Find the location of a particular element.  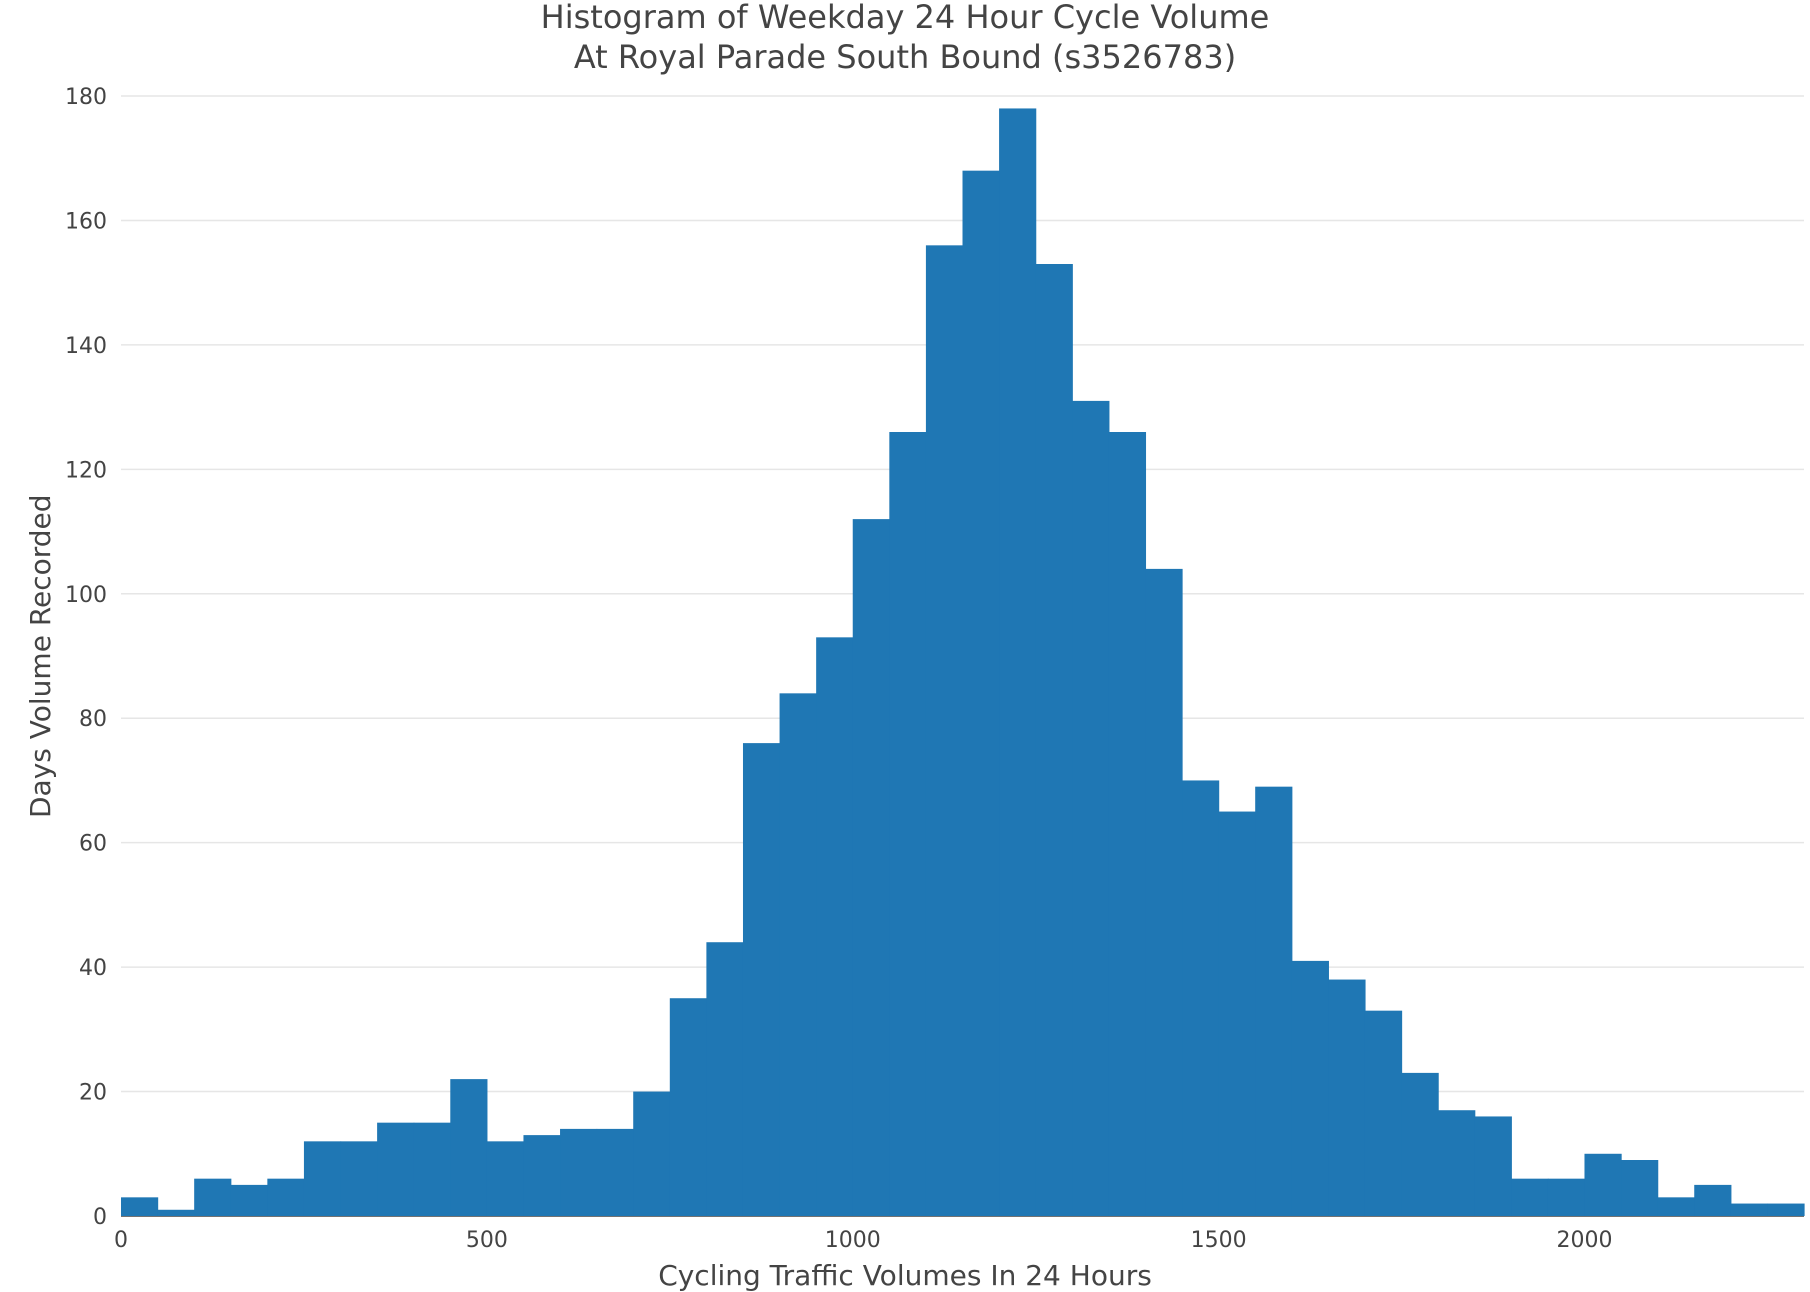

y-axis-title: Days Volume Recorded is located at coordinates (40, 656).